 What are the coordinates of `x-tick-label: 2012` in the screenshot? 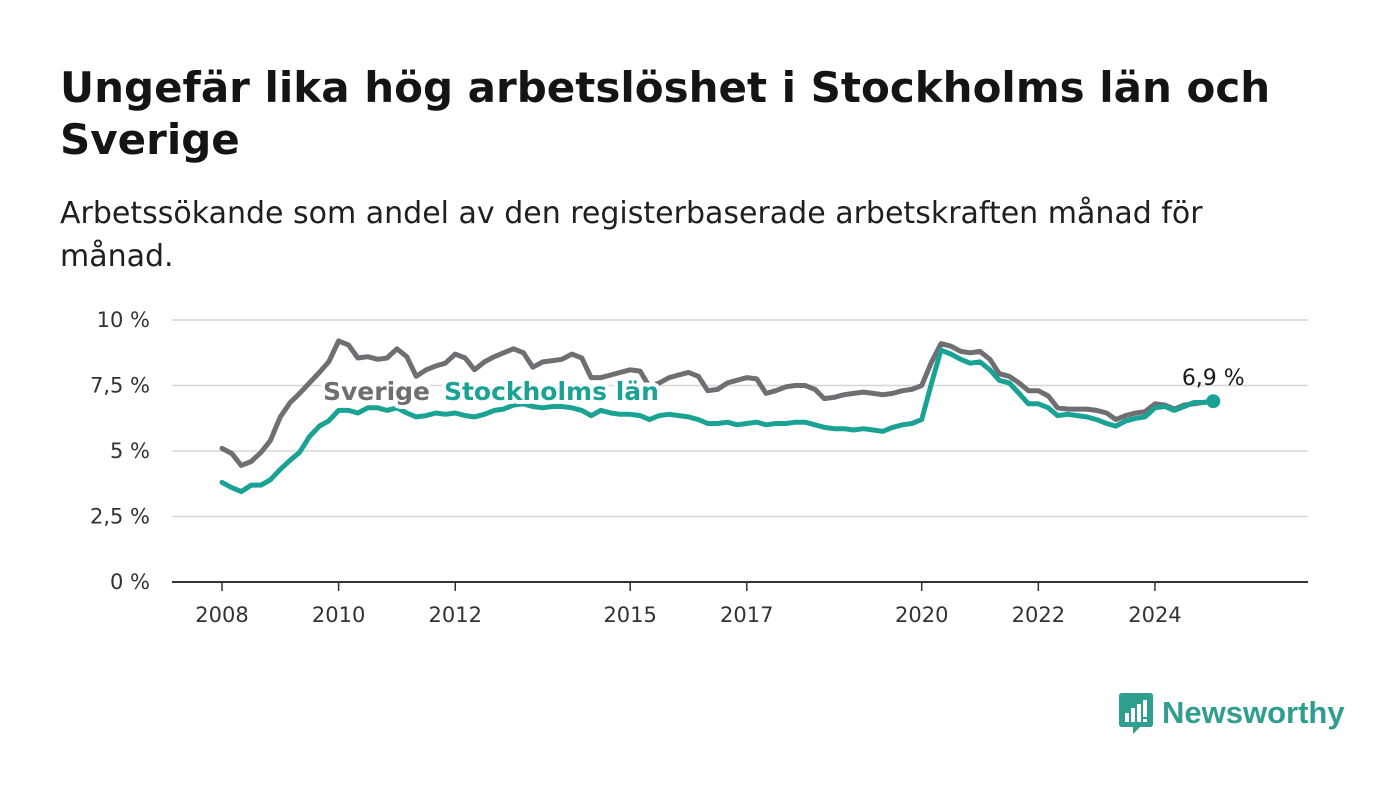 It's located at (455, 615).